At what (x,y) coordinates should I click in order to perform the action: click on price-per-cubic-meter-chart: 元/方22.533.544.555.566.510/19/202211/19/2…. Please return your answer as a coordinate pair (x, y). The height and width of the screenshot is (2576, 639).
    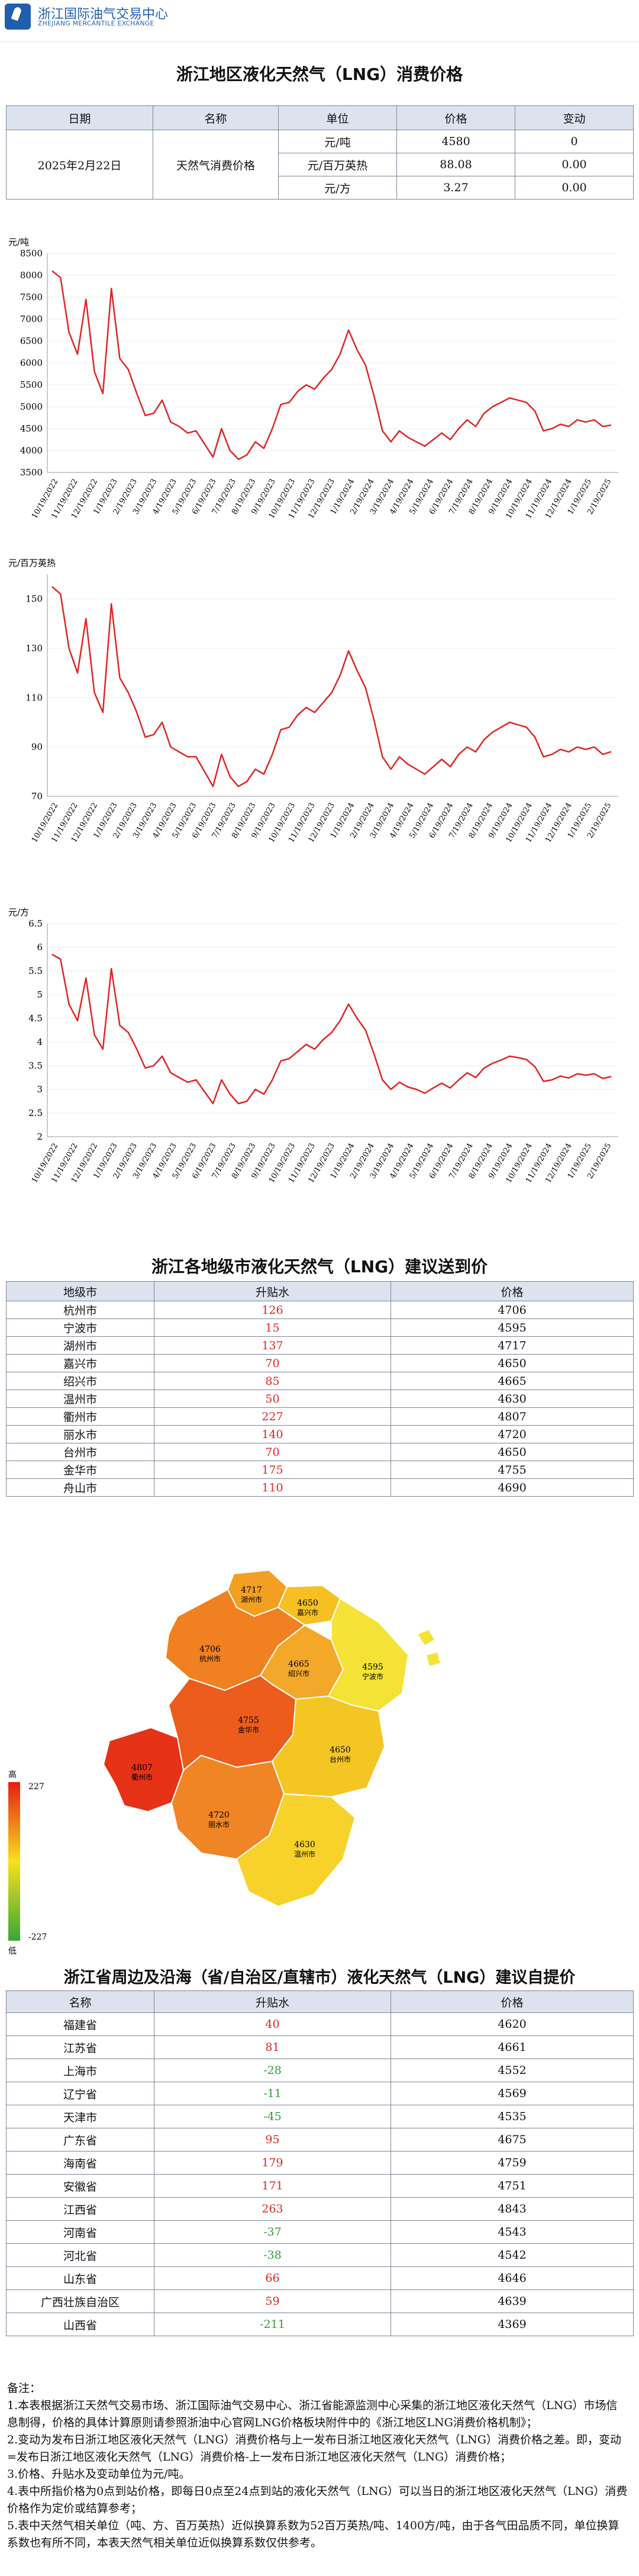
    Looking at the image, I should click on (313, 1046).